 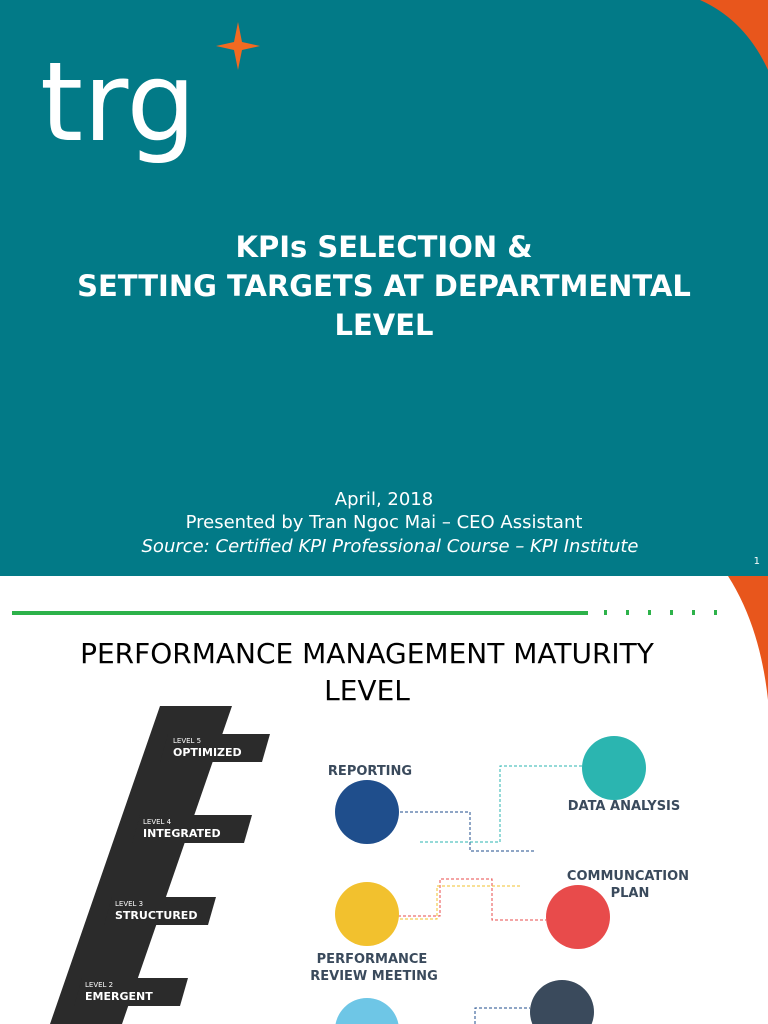 I want to click on level-label: LEVEL 5, so click(x=187, y=741).